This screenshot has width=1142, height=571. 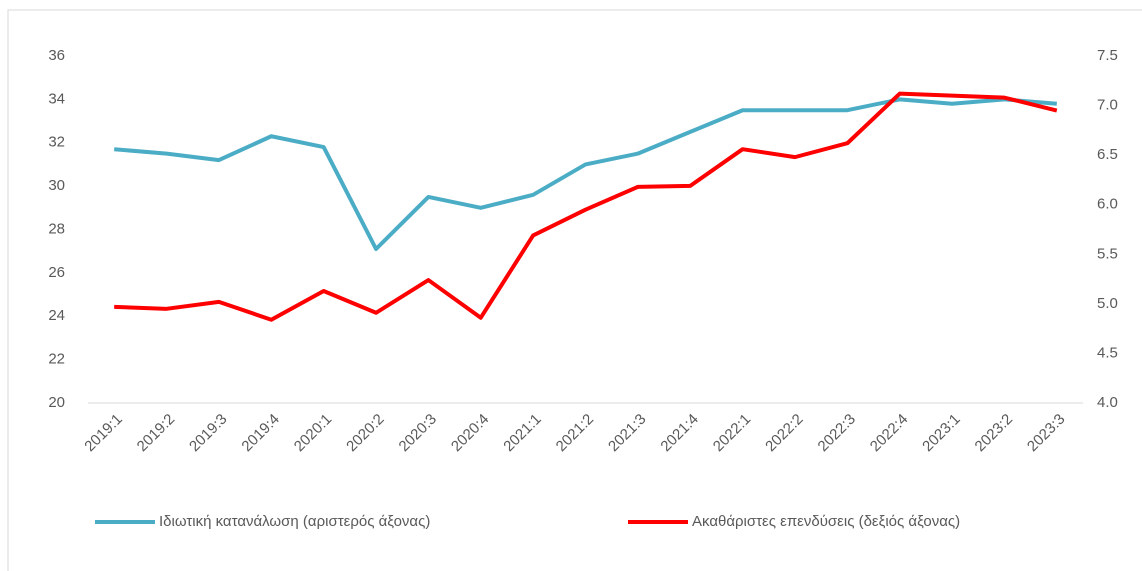 I want to click on y2-tick-label: 5.5, so click(x=1107, y=253).